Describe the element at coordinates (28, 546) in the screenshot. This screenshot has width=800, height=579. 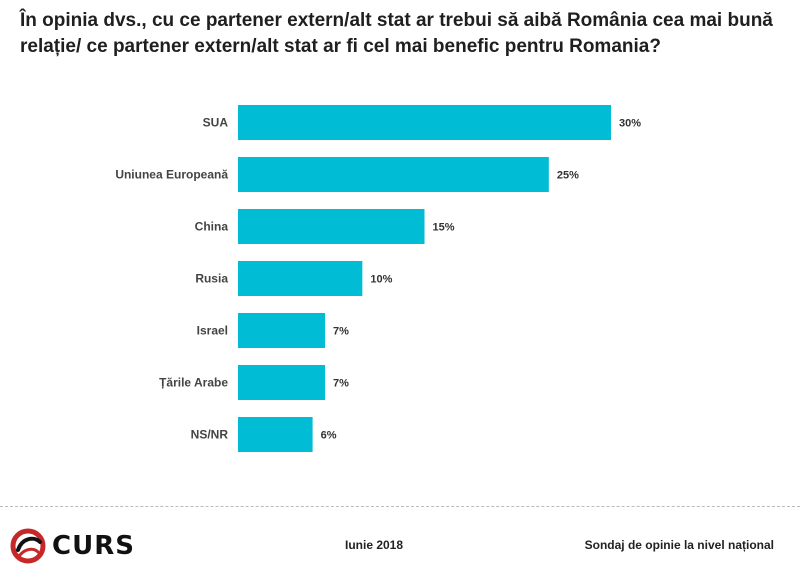
I see `curs-logo-icon` at that location.